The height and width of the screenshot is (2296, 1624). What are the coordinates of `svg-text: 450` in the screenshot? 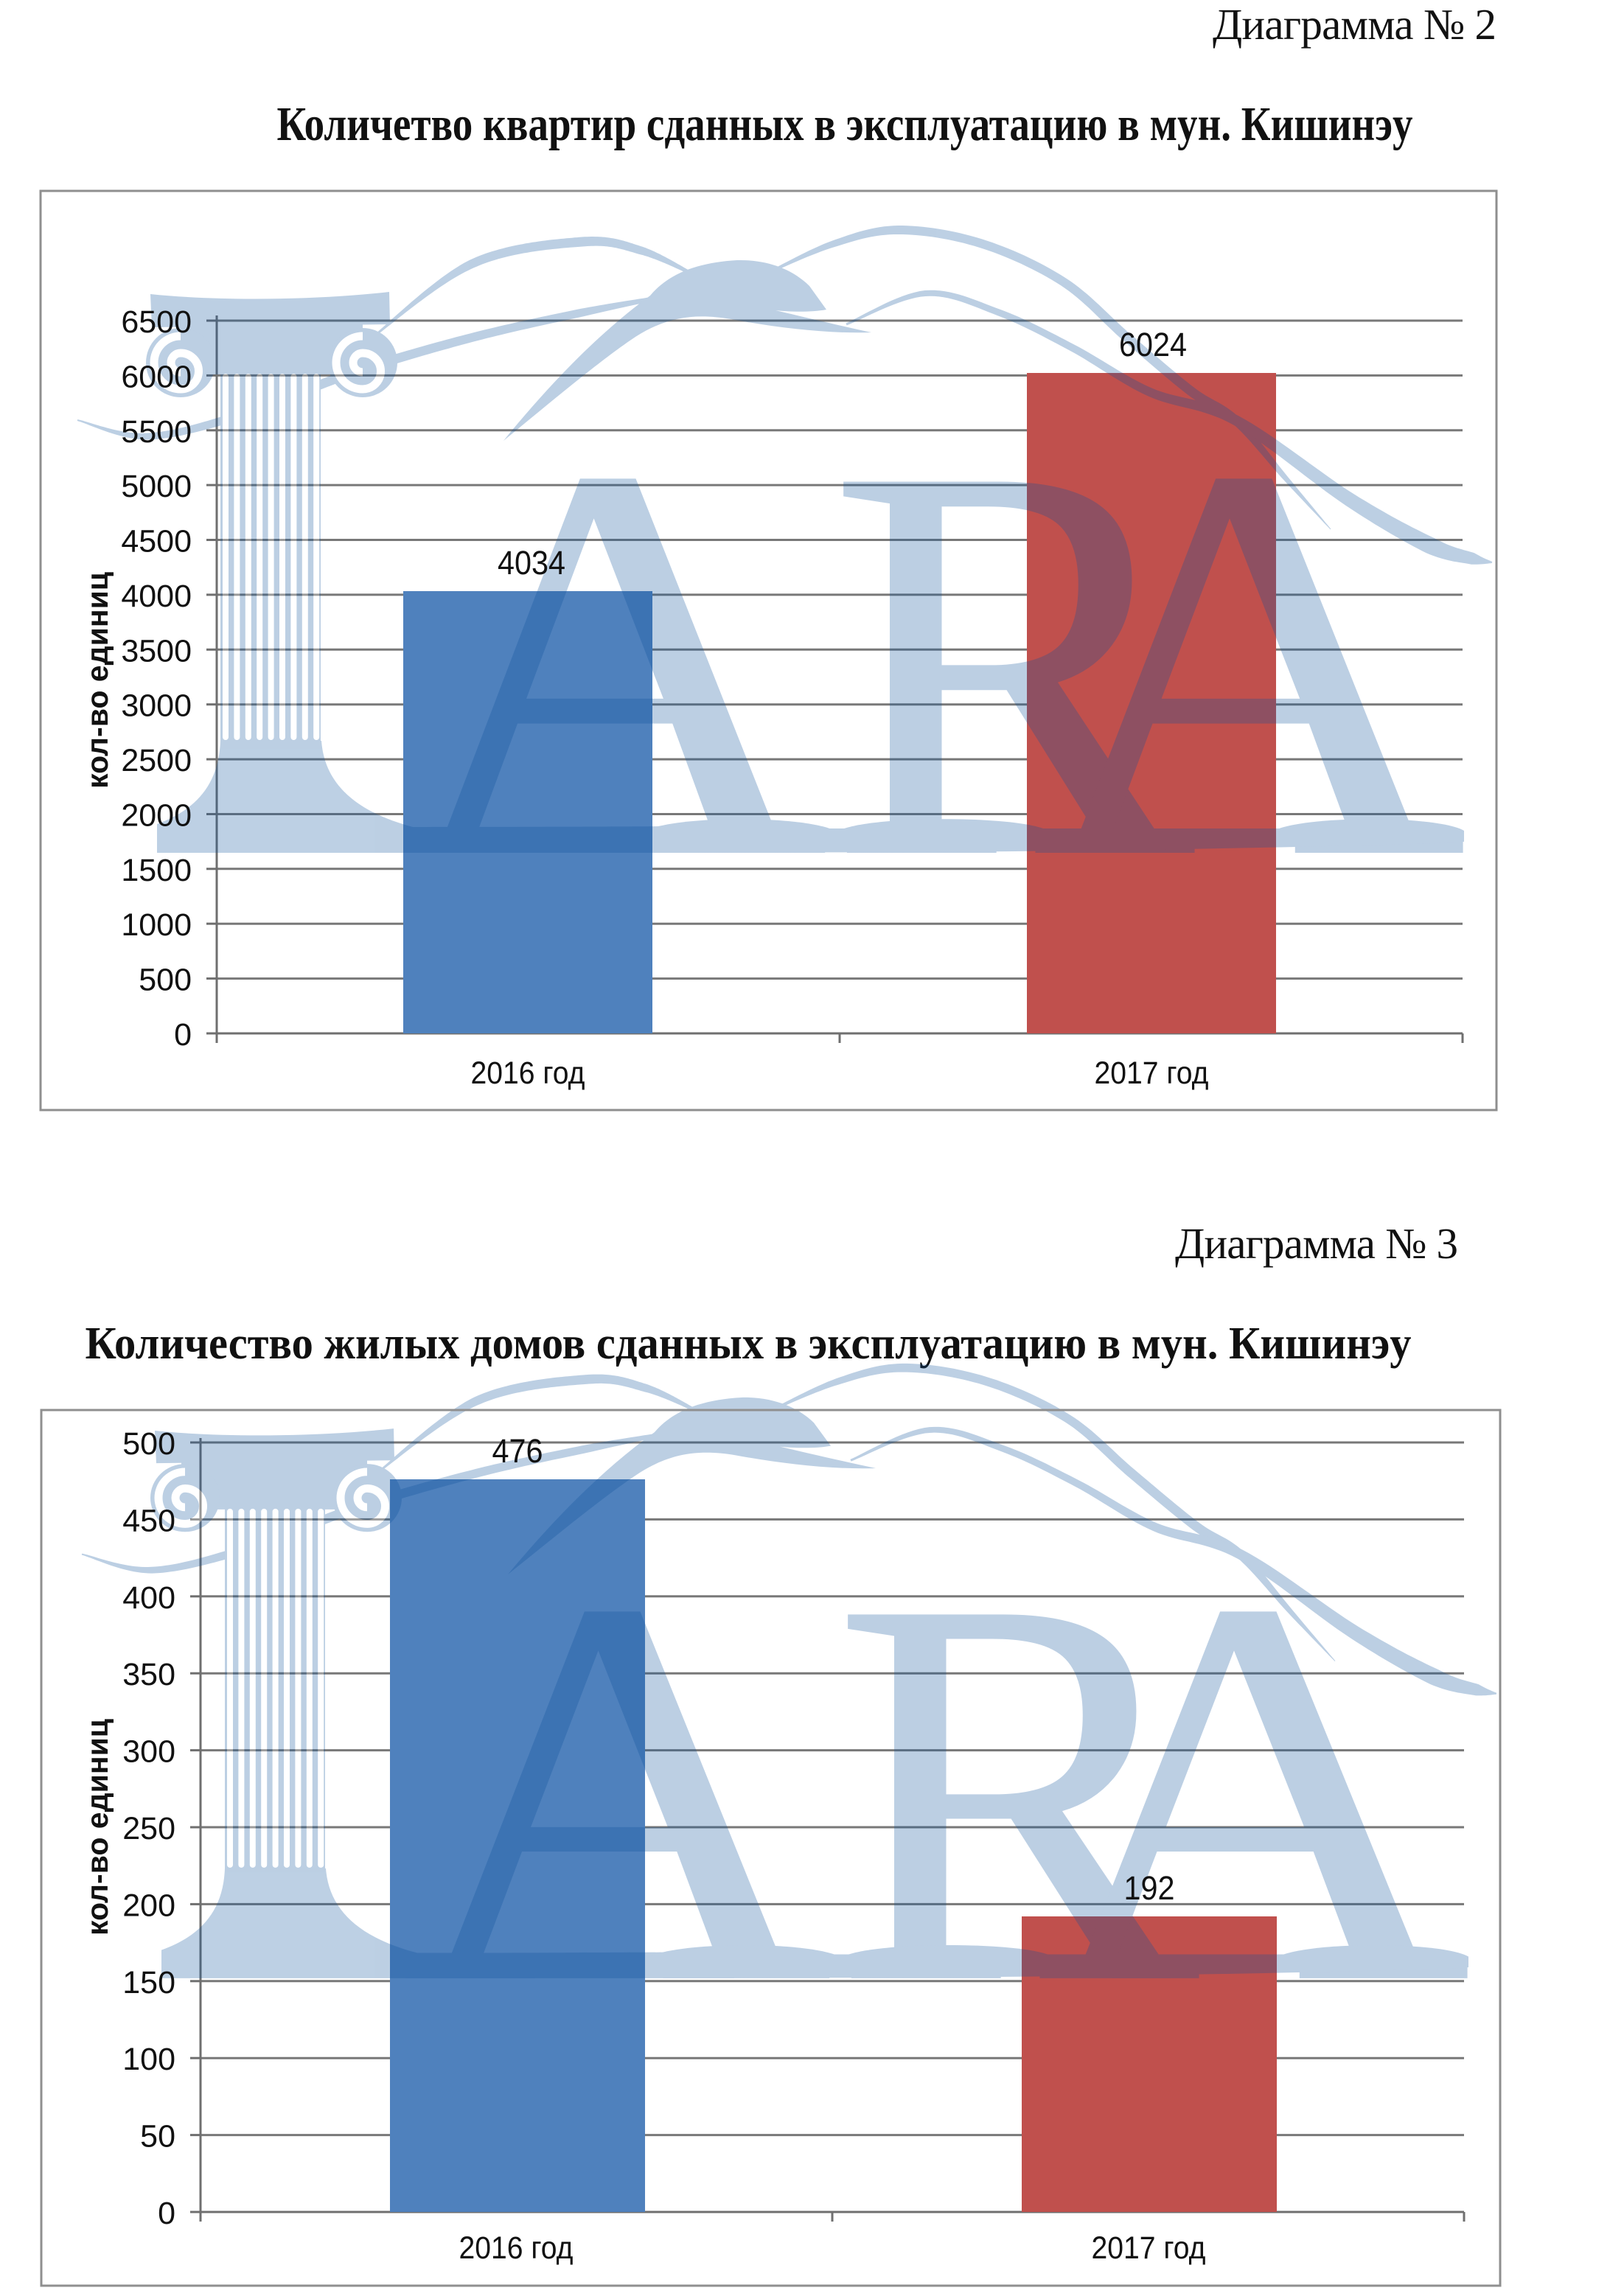 It's located at (148, 1520).